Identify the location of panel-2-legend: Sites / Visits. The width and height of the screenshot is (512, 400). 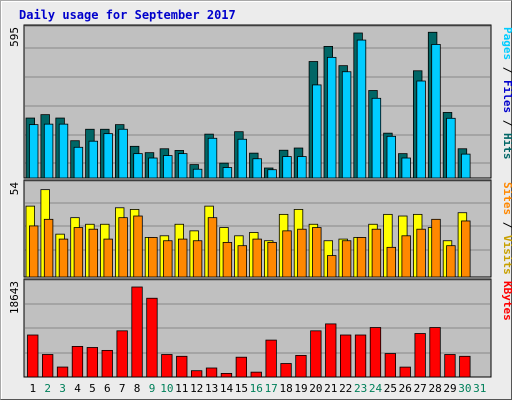
(506, 228).